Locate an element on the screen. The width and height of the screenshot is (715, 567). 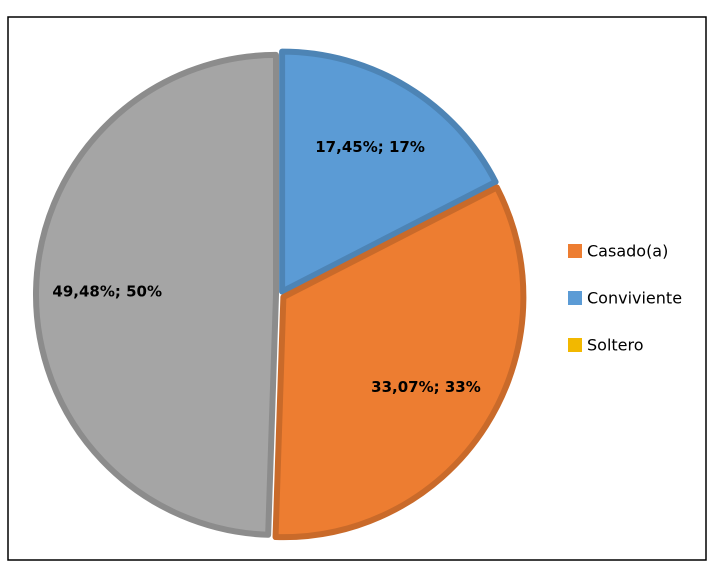
data-label: 17,45%; 17% is located at coordinates (370, 147).